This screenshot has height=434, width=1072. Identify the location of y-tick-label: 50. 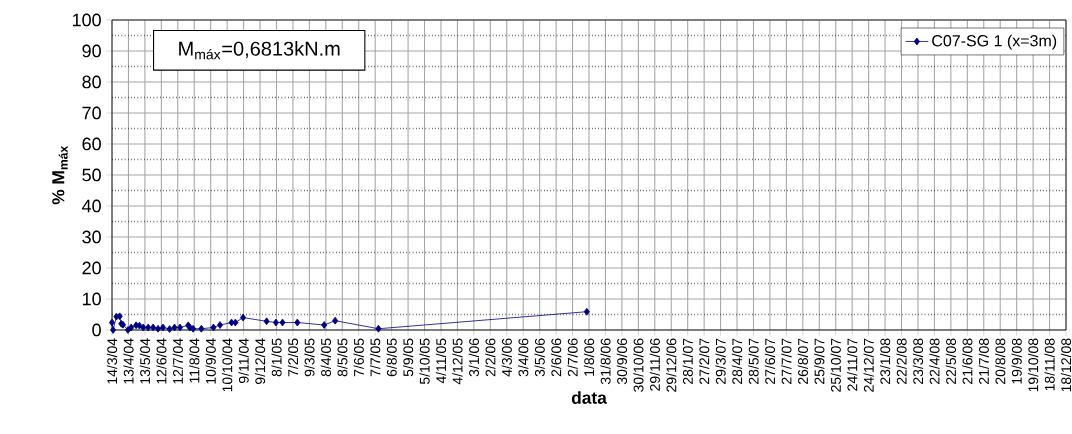
(91, 175).